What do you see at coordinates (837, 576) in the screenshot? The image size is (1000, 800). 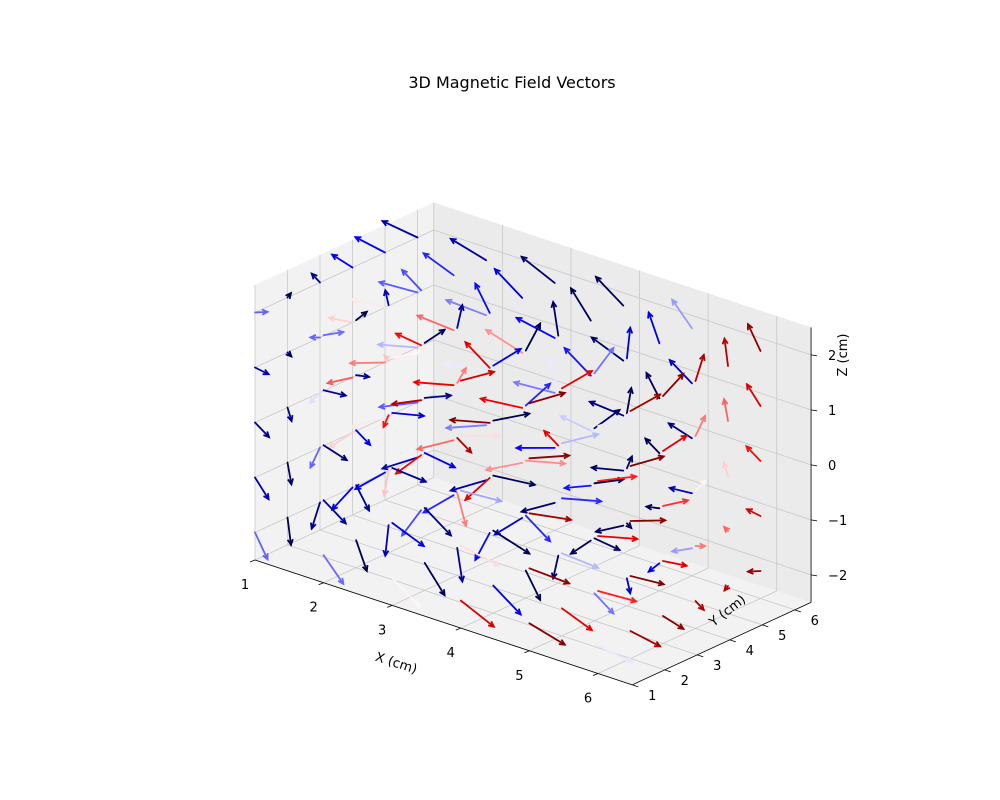 I see `z-tick-label: −2` at bounding box center [837, 576].